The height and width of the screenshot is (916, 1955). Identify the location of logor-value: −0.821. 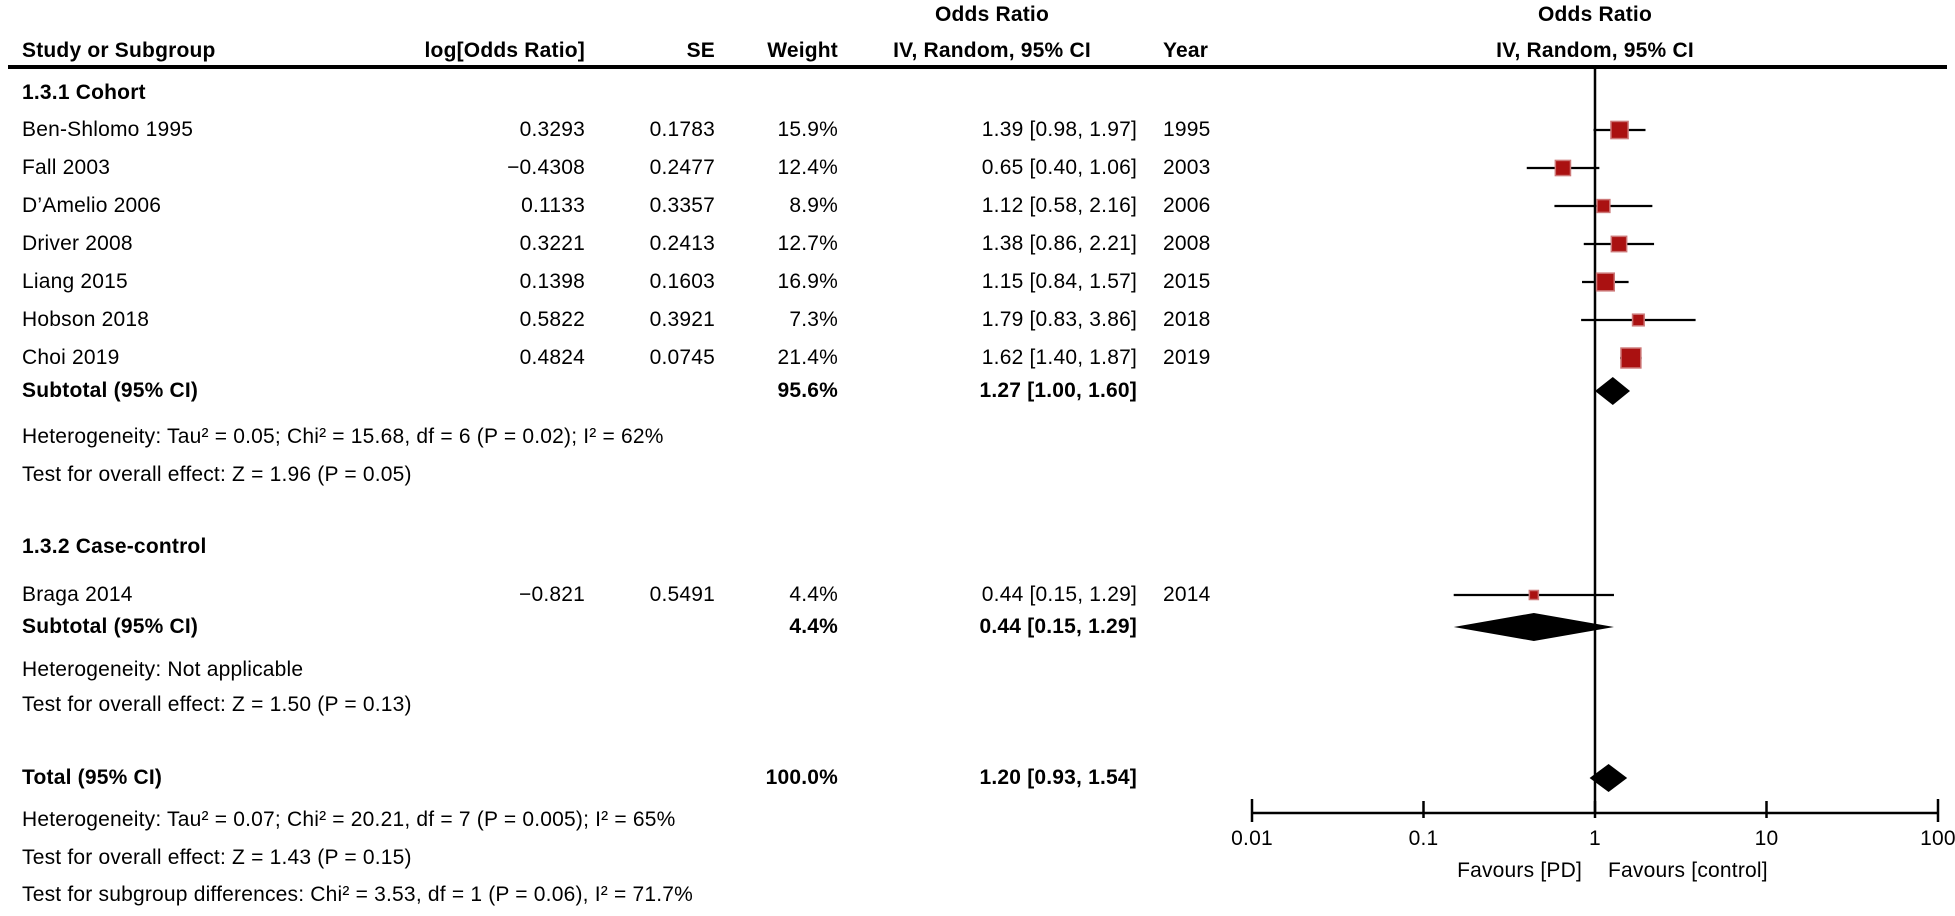
(551, 594).